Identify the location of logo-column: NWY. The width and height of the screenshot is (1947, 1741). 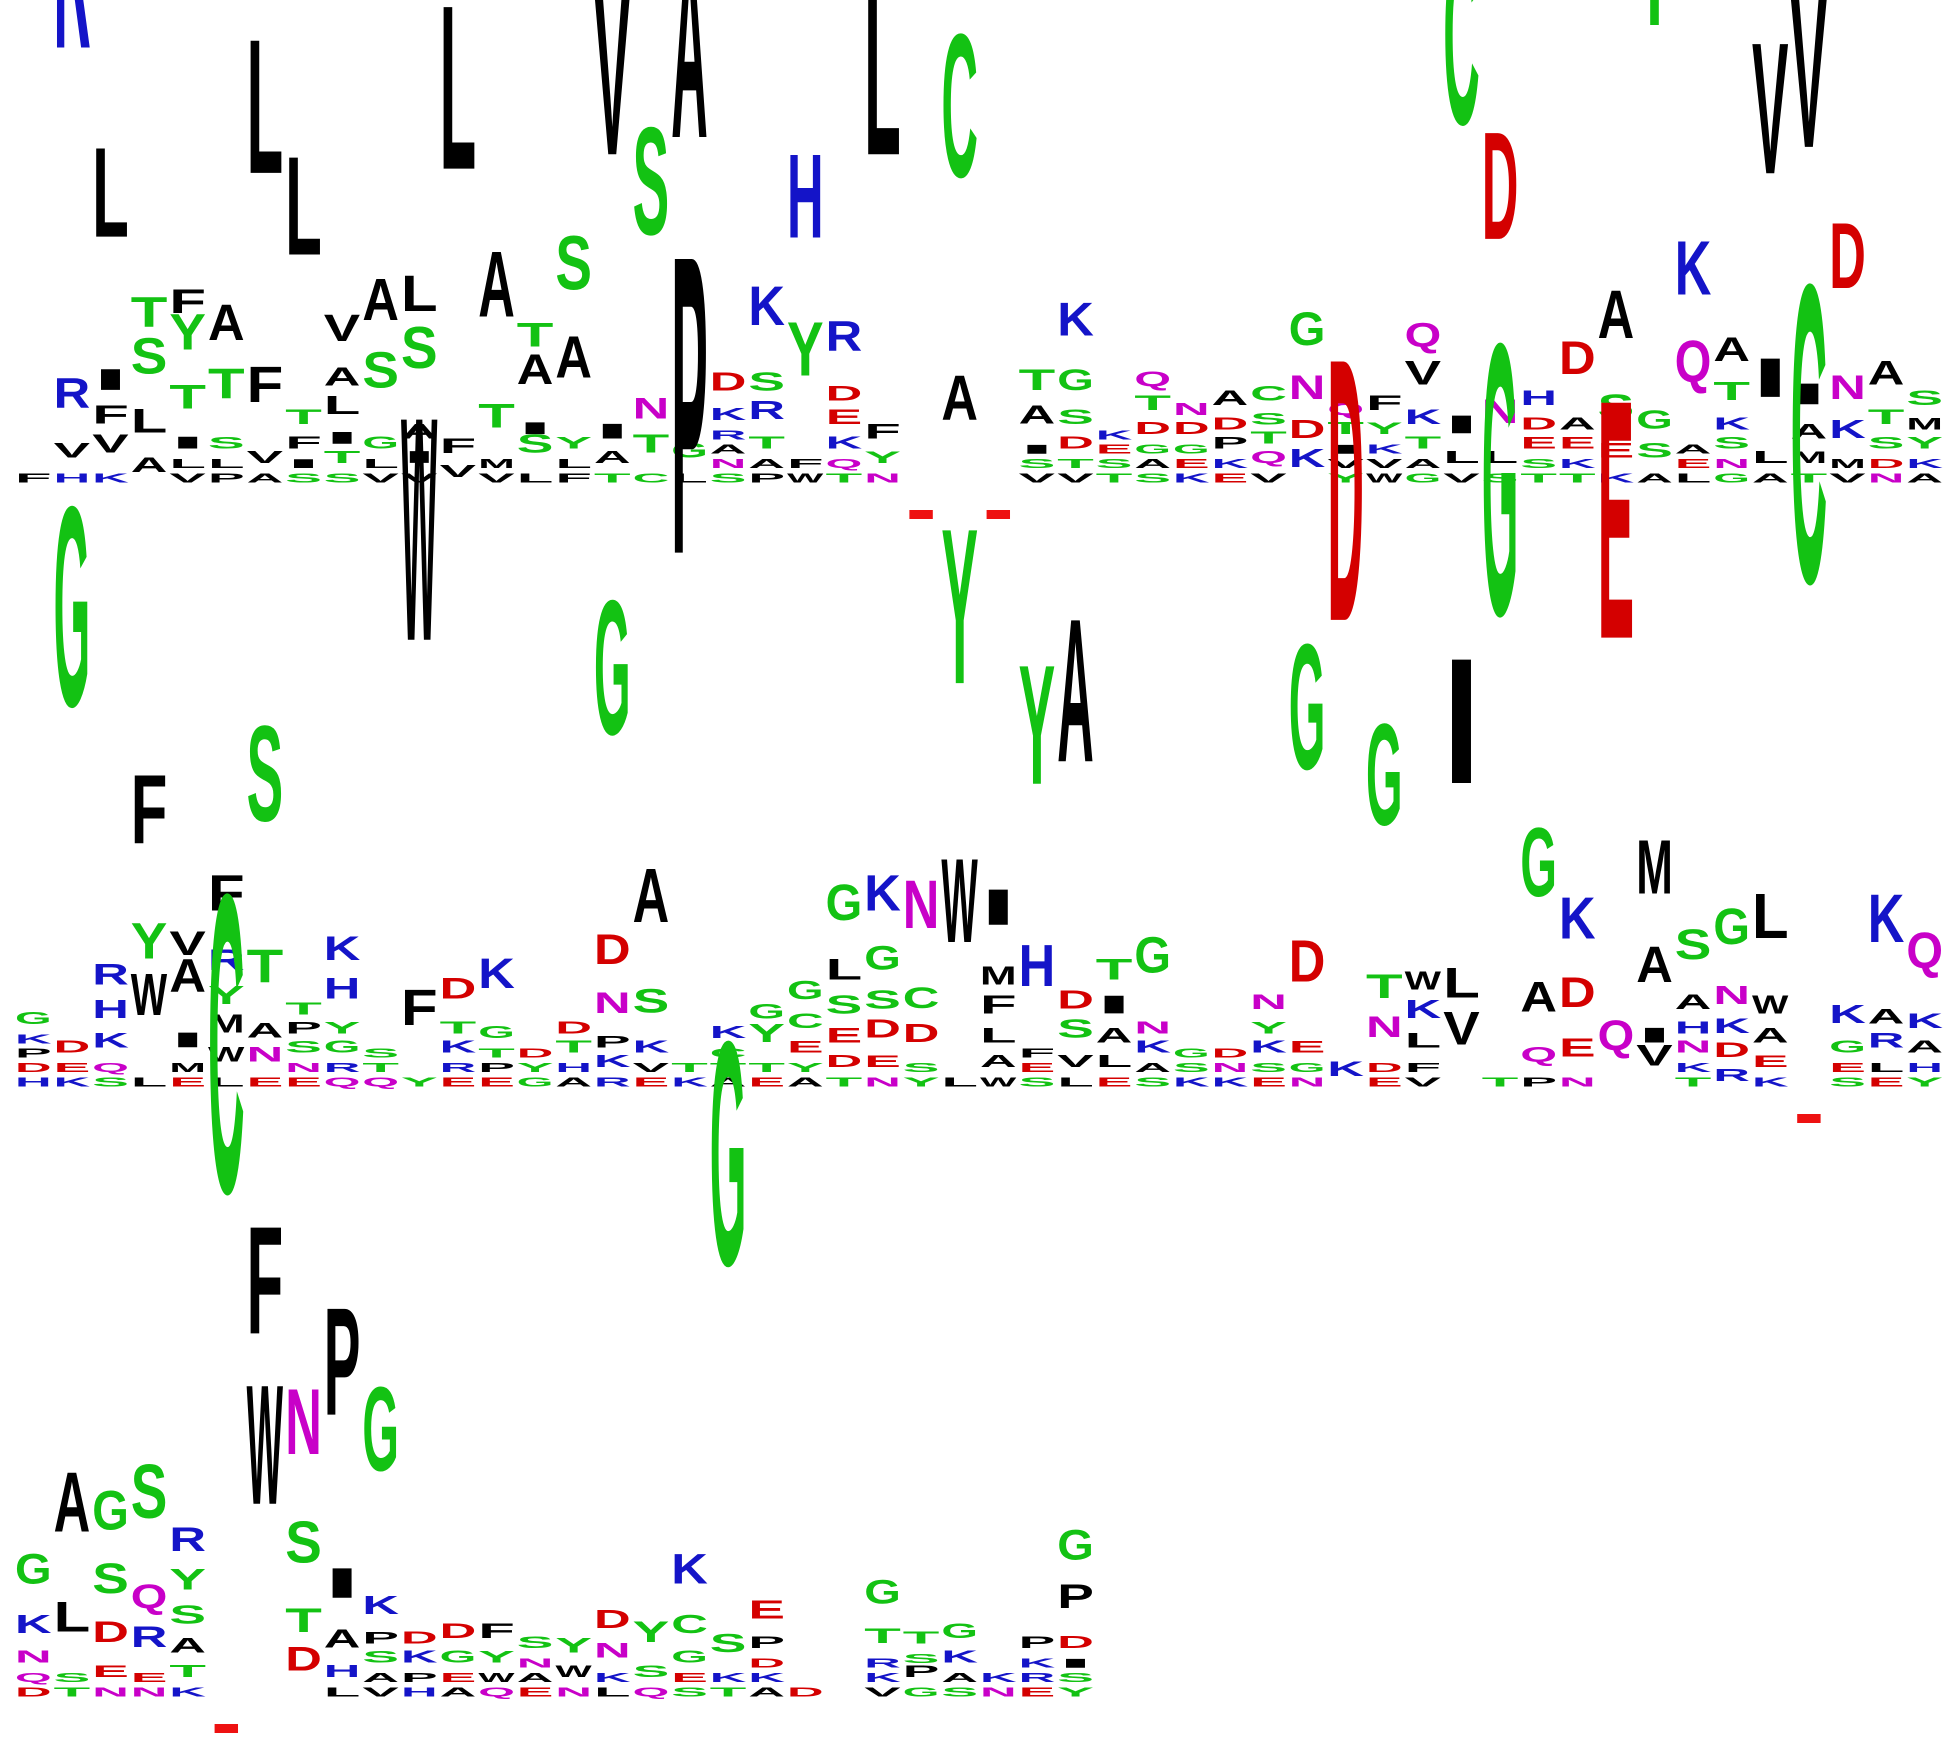
(573, 1666).